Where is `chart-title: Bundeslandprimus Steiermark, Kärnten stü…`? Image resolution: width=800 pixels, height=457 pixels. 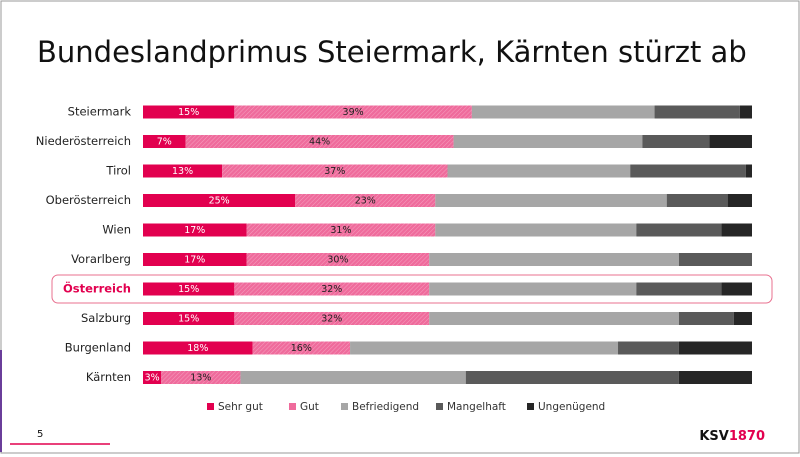
chart-title: Bundeslandprimus Steiermark, Kärnten stü… is located at coordinates (392, 52).